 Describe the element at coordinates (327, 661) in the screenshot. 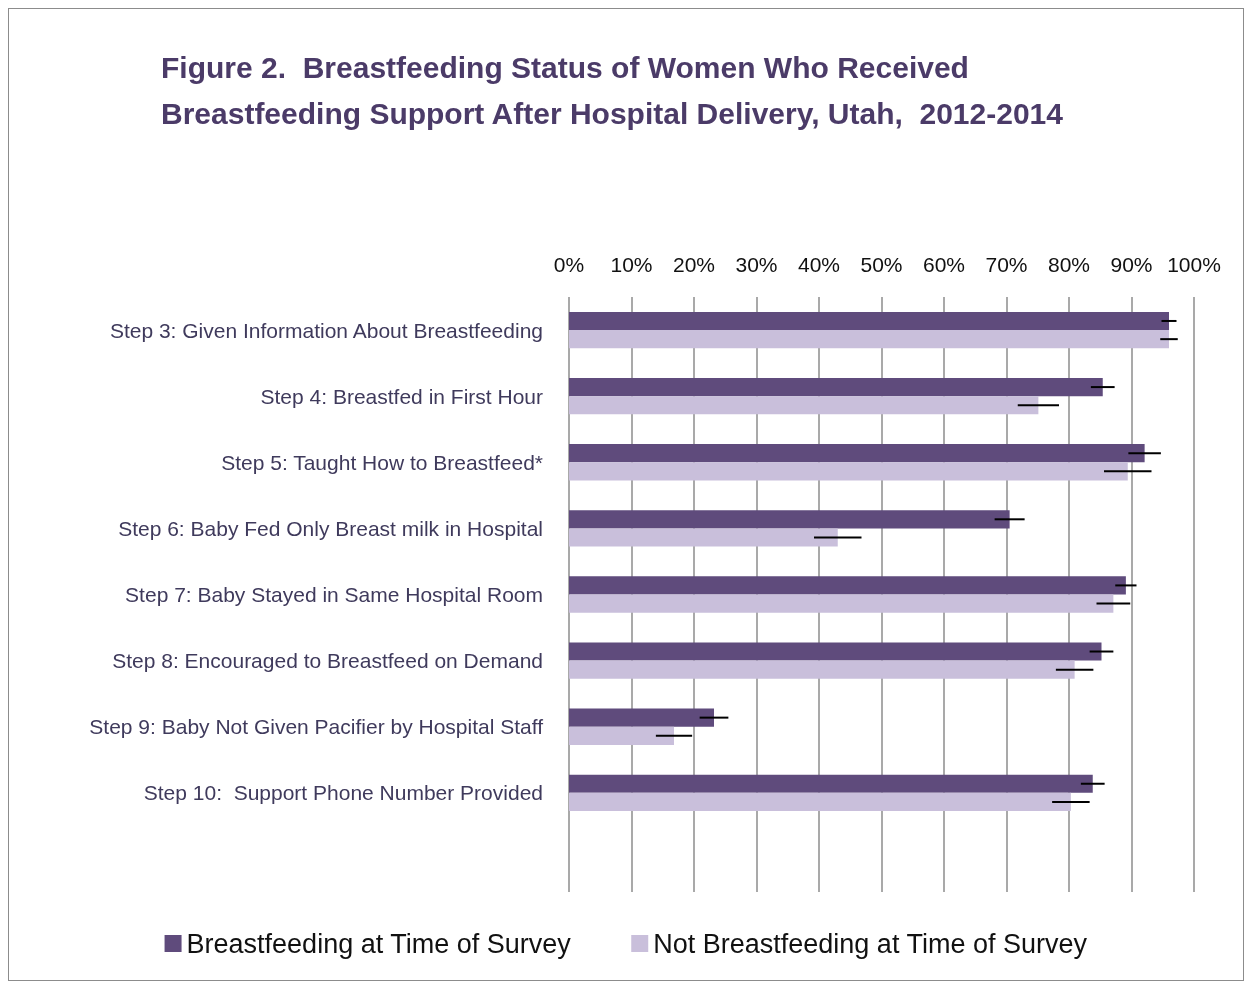

I see `y-tick-label: Step 8: Encouraged to Breastfeed on Demand` at that location.